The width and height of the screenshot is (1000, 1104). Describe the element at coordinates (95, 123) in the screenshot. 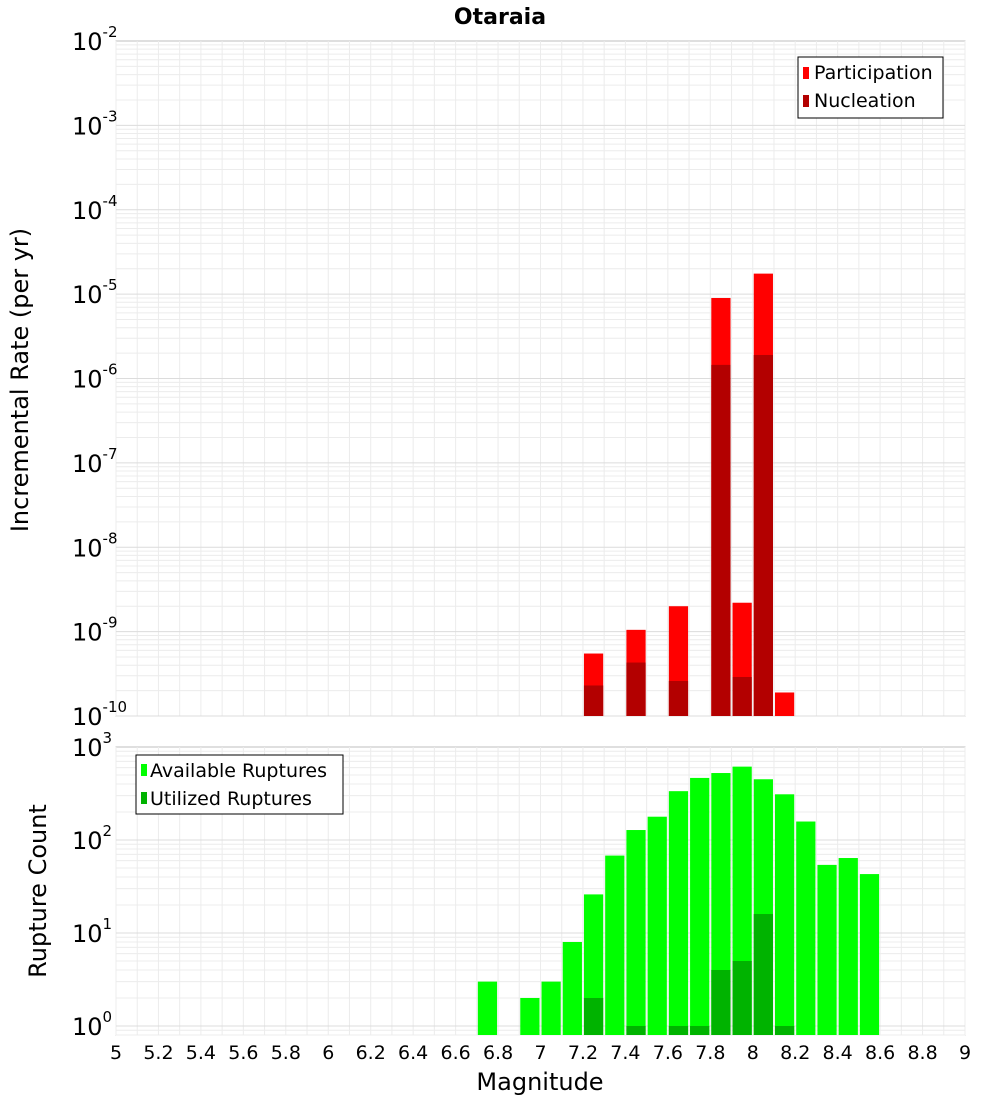

I see `y-tick-label: 10⁻³` at that location.